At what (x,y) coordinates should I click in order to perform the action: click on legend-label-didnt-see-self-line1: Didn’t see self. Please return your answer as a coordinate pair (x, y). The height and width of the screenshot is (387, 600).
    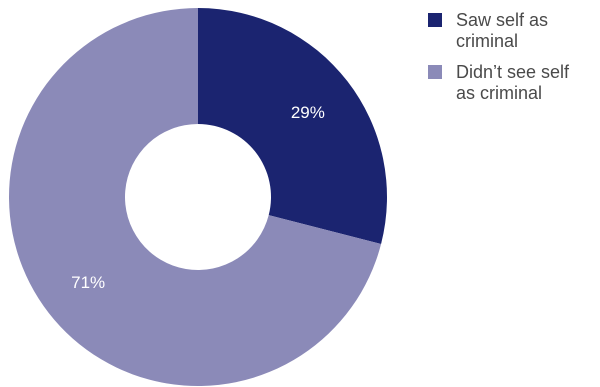
    Looking at the image, I should click on (513, 72).